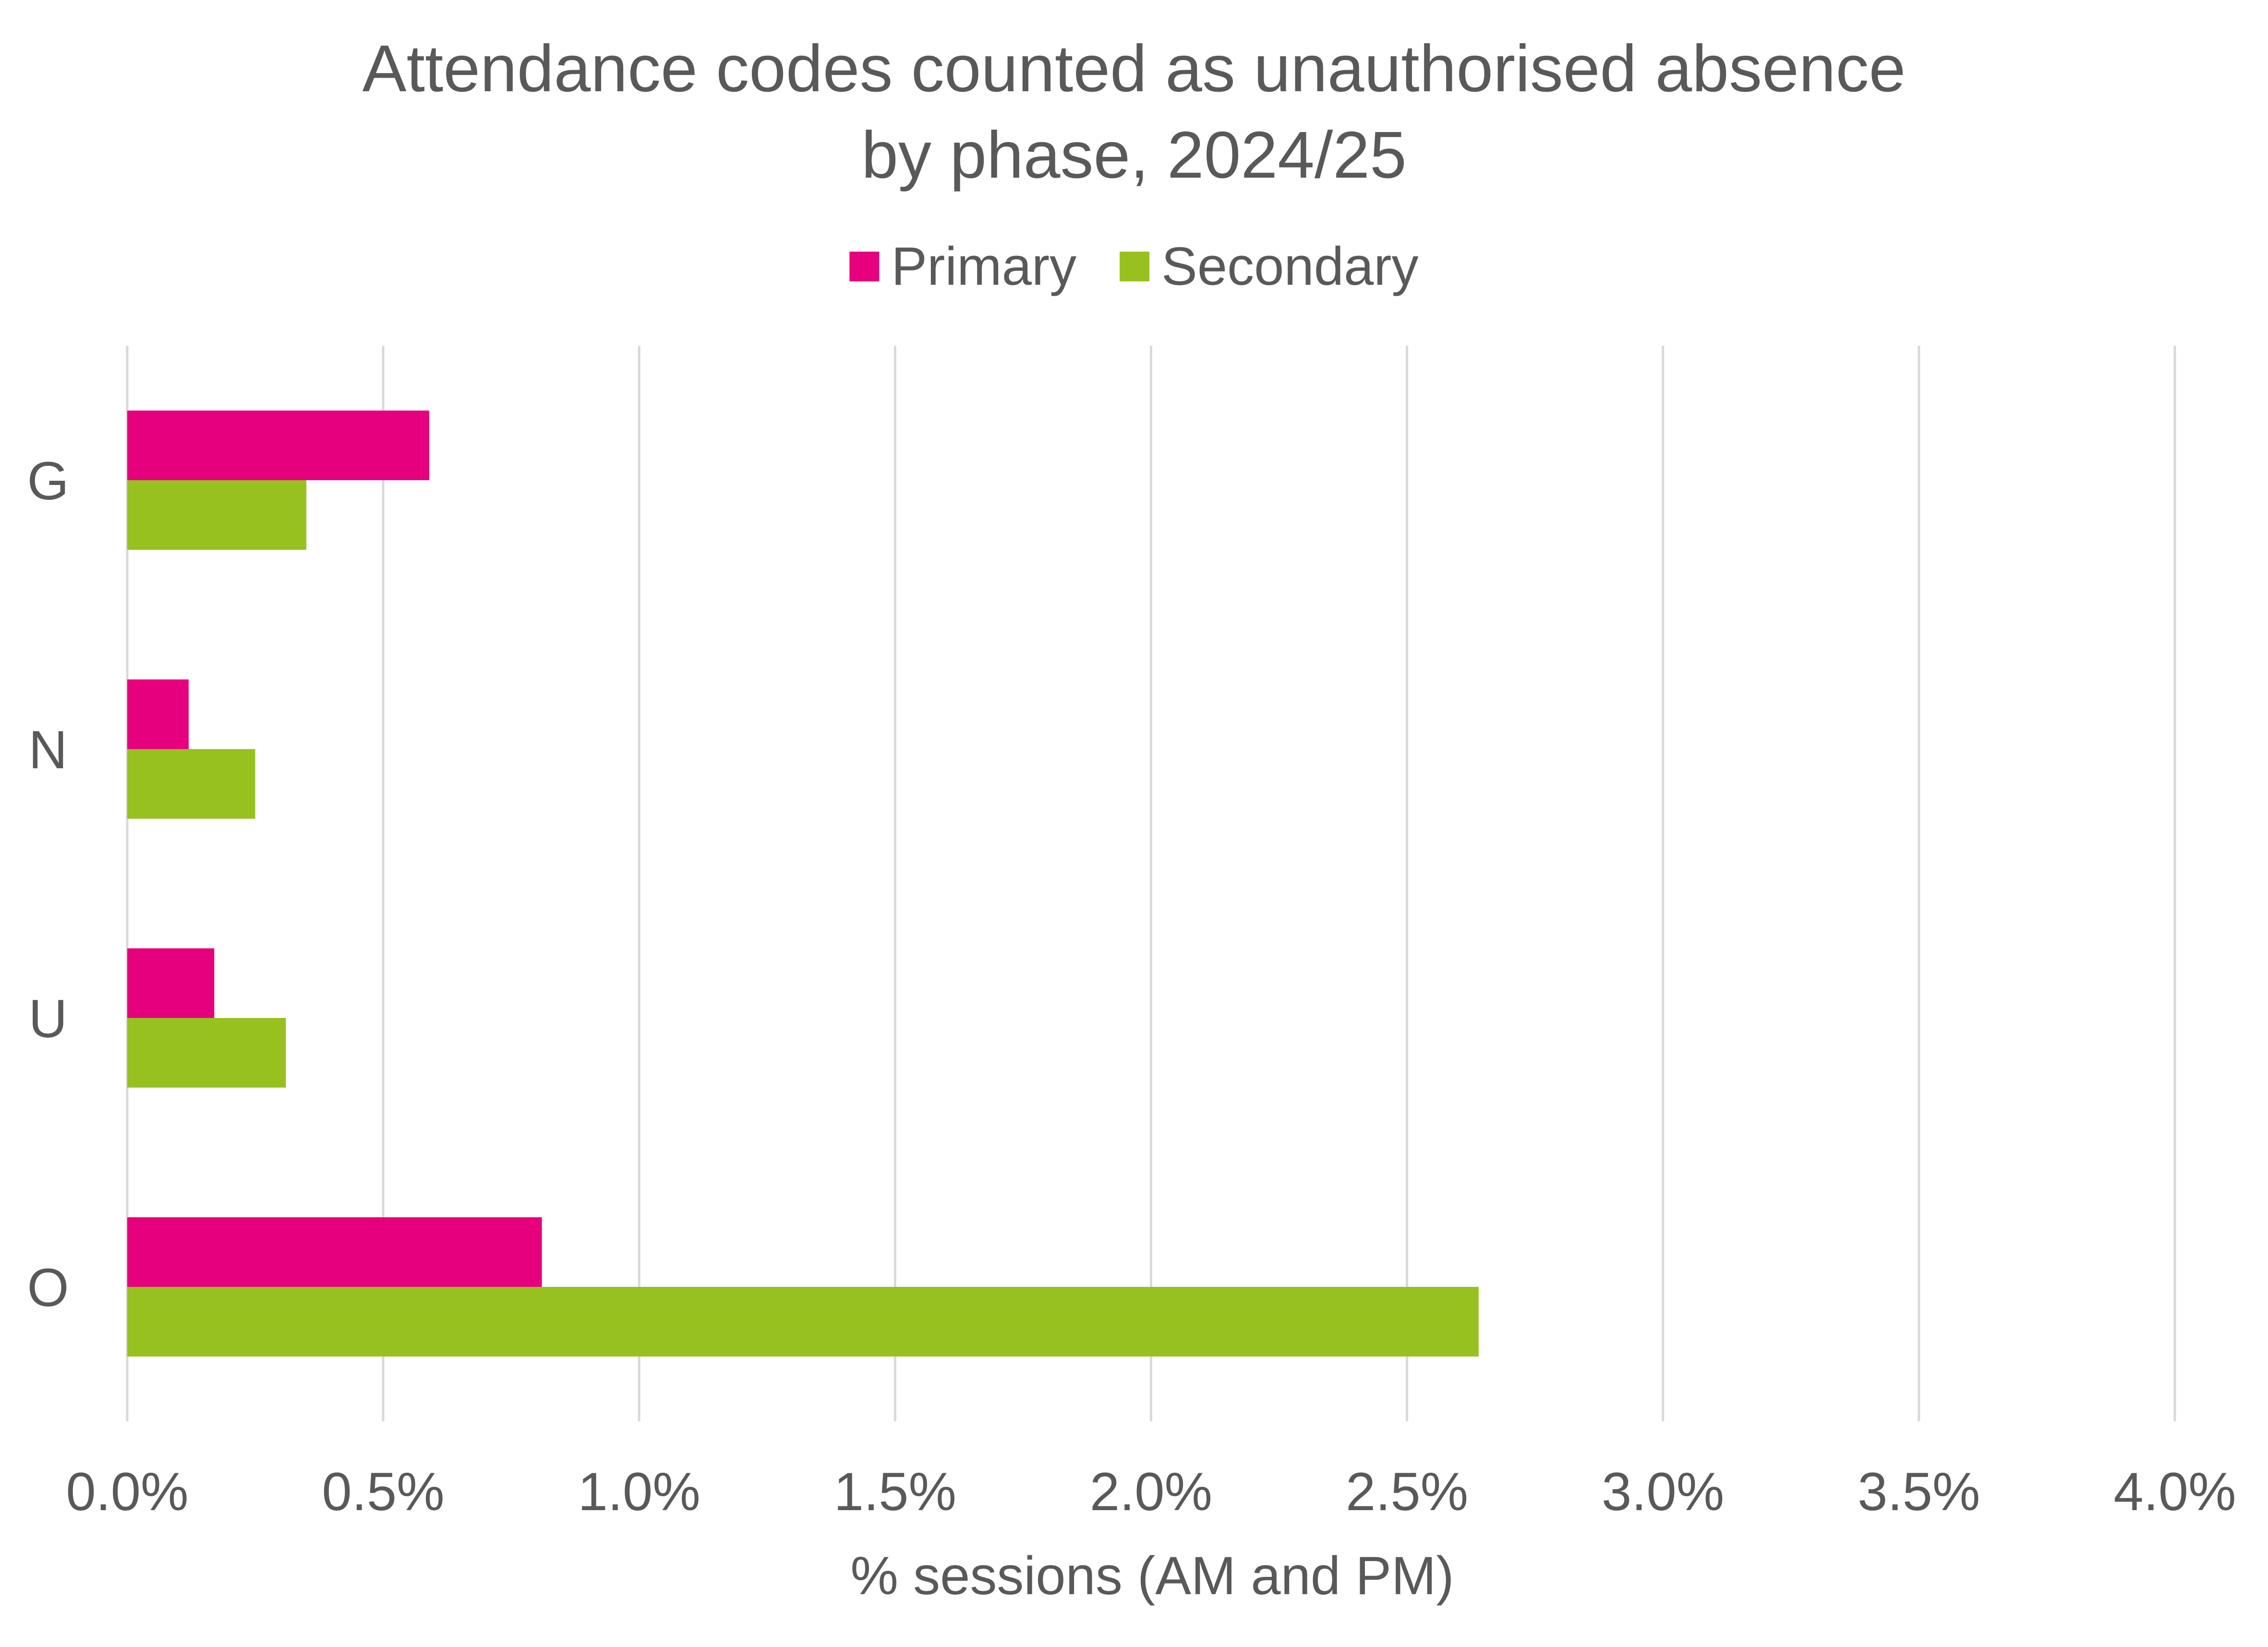  I want to click on chart-title-line-2: by phase, 2024/25, so click(1134, 155).